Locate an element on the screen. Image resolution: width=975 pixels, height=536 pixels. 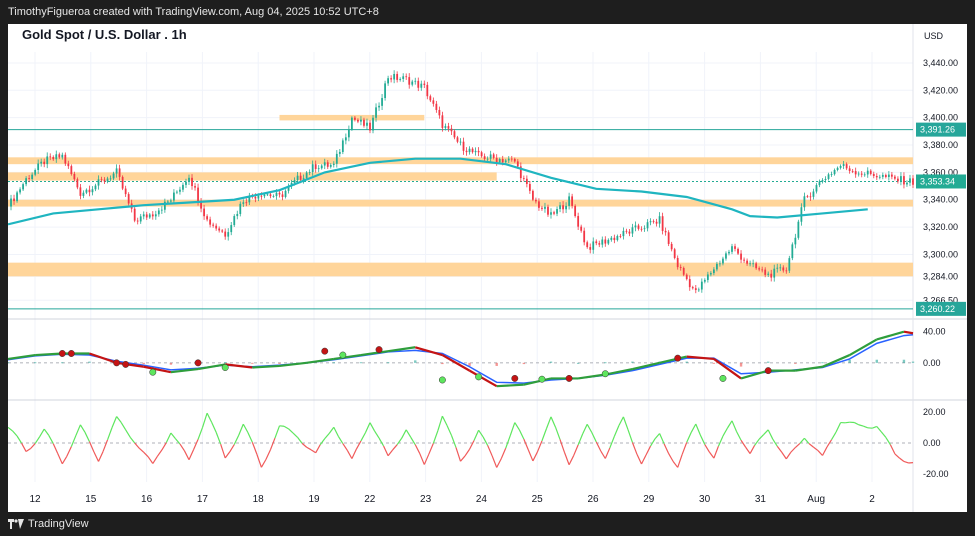
tradingview-brand: TradingView is located at coordinates (48, 524).